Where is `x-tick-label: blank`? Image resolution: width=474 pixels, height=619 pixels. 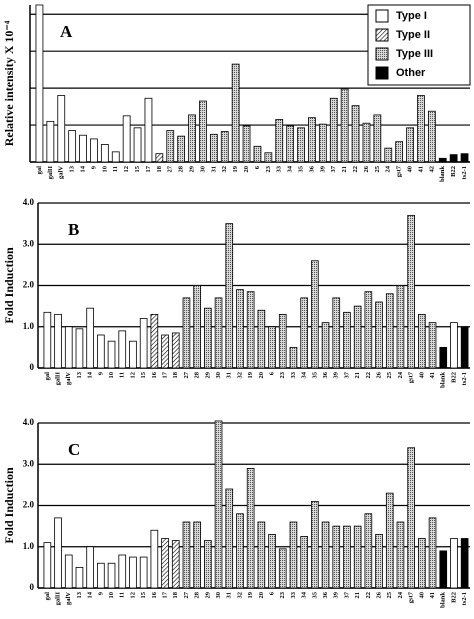 x-tick-label: blank is located at coordinates (443, 600).